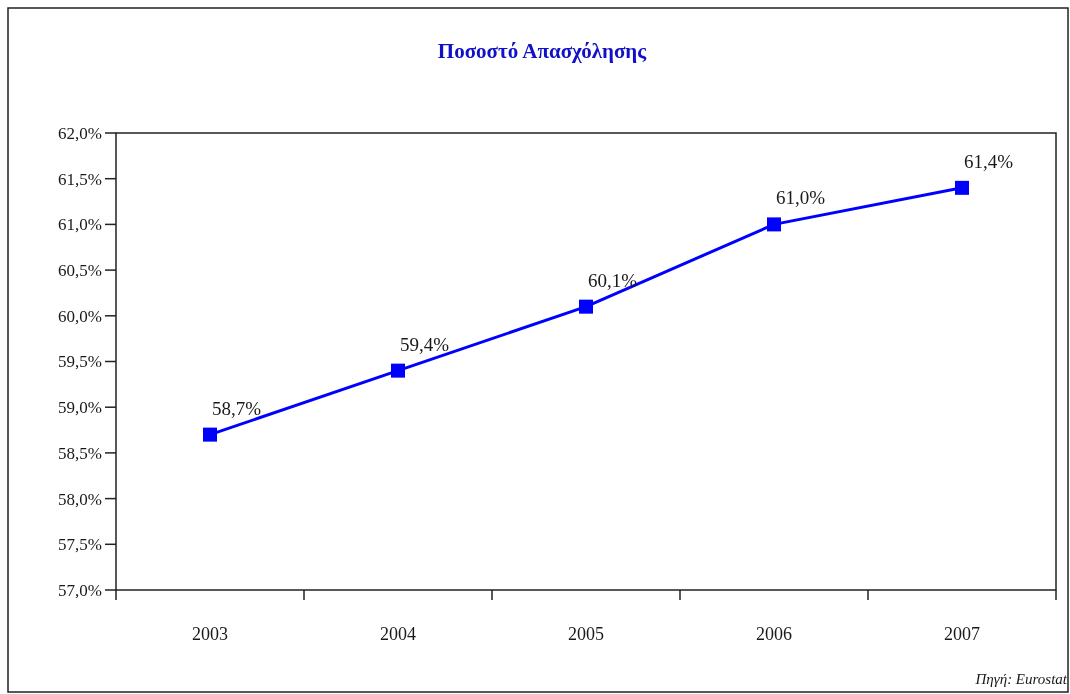 This screenshot has height=694, width=1070. I want to click on x-tick-label: 2004, so click(398, 634).